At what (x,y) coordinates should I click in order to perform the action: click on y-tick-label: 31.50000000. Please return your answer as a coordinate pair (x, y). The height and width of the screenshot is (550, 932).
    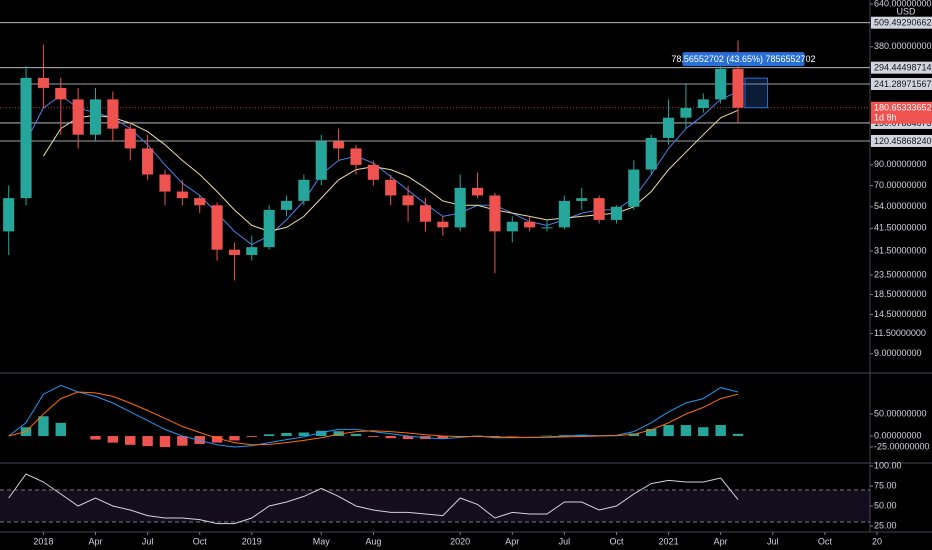
    Looking at the image, I should click on (900, 250).